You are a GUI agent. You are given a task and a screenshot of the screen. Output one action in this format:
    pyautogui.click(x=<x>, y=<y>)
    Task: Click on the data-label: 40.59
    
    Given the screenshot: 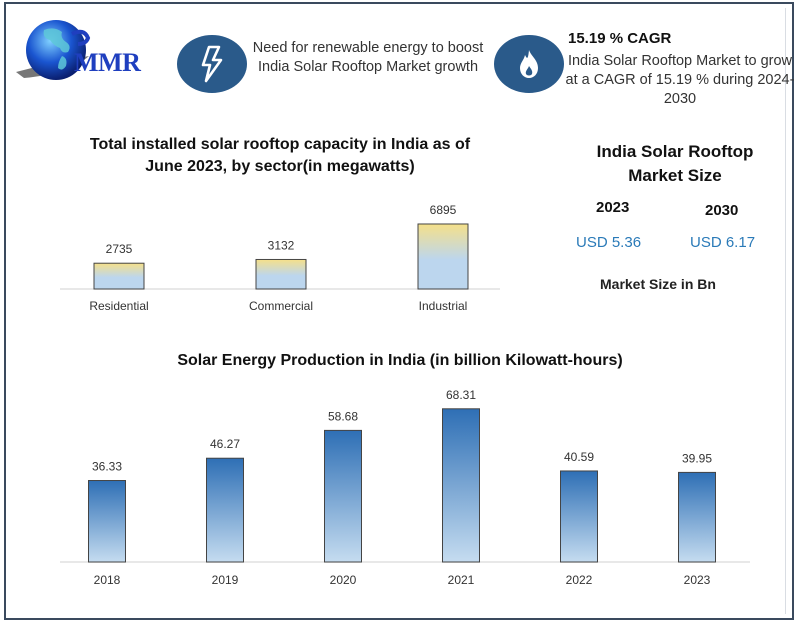 What is the action you would take?
    pyautogui.click(x=579, y=457)
    